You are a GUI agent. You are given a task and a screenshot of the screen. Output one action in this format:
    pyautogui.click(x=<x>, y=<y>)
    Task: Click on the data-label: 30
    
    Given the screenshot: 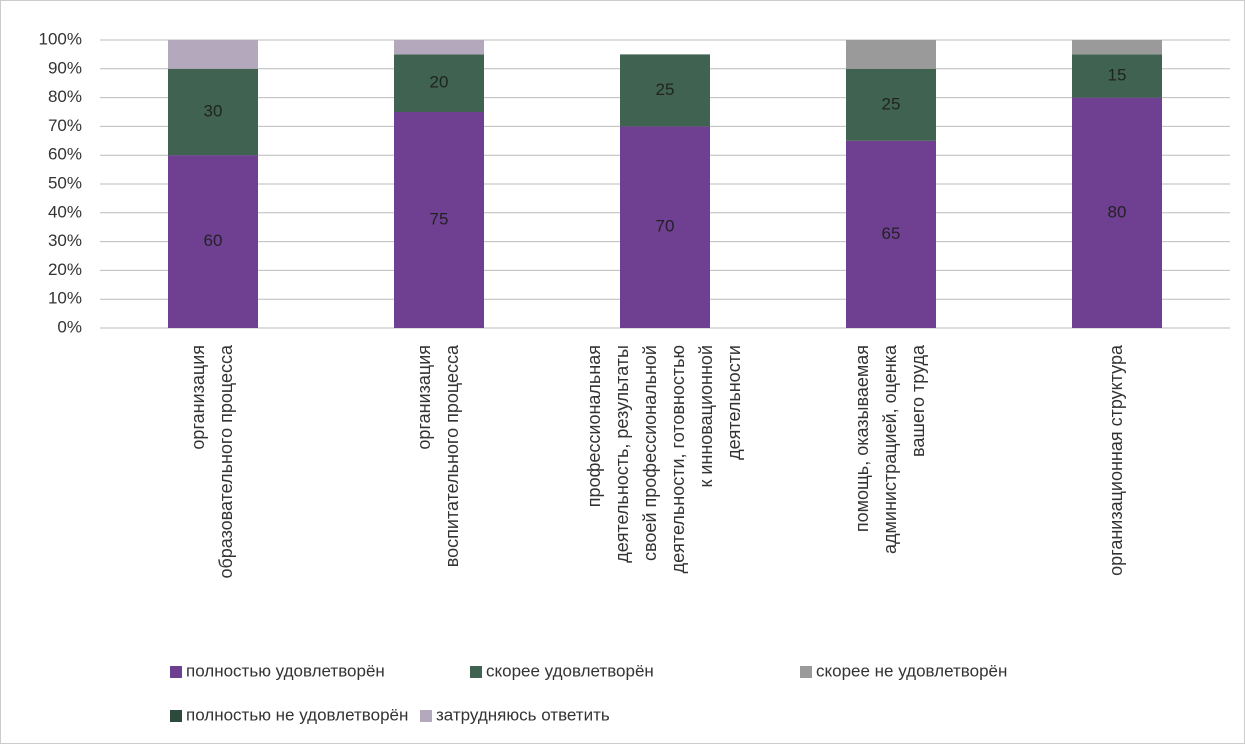 What is the action you would take?
    pyautogui.click(x=213, y=110)
    